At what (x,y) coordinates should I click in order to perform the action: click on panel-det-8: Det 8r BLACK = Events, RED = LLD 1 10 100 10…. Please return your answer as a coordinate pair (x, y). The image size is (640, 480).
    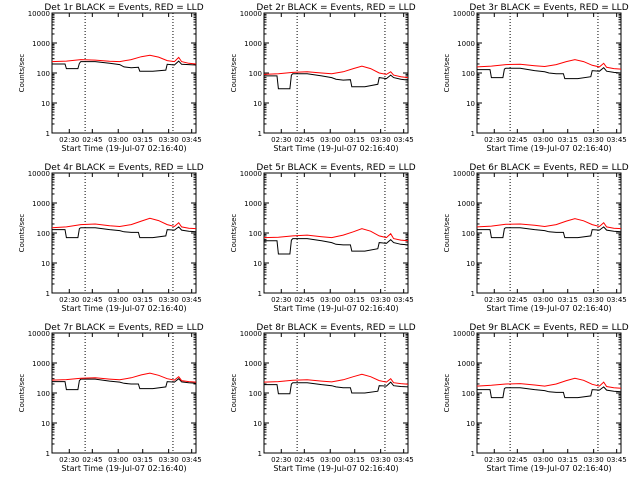
    Looking at the image, I should click on (323, 398).